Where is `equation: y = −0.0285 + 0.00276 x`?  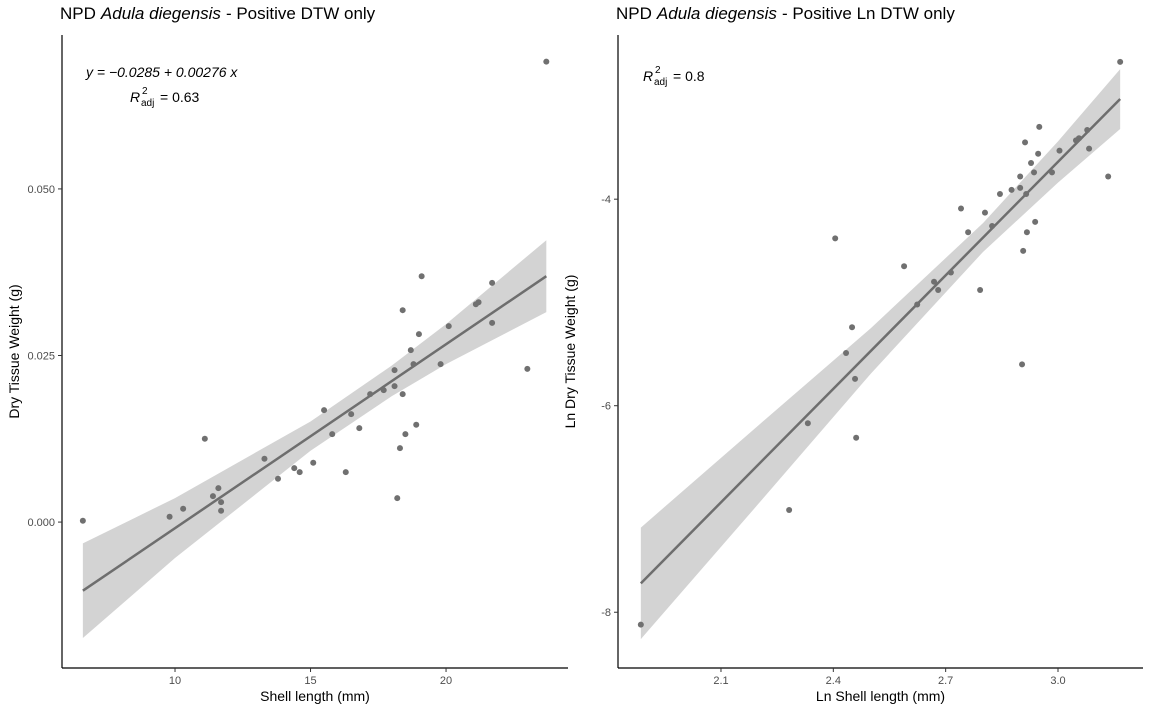 equation: y = −0.0285 + 0.00276 x is located at coordinates (161, 72).